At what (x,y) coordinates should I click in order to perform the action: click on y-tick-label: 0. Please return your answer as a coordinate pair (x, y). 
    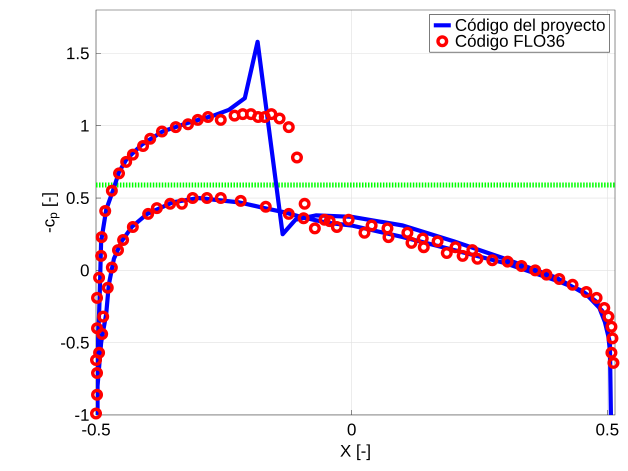
    Looking at the image, I should click on (84, 270).